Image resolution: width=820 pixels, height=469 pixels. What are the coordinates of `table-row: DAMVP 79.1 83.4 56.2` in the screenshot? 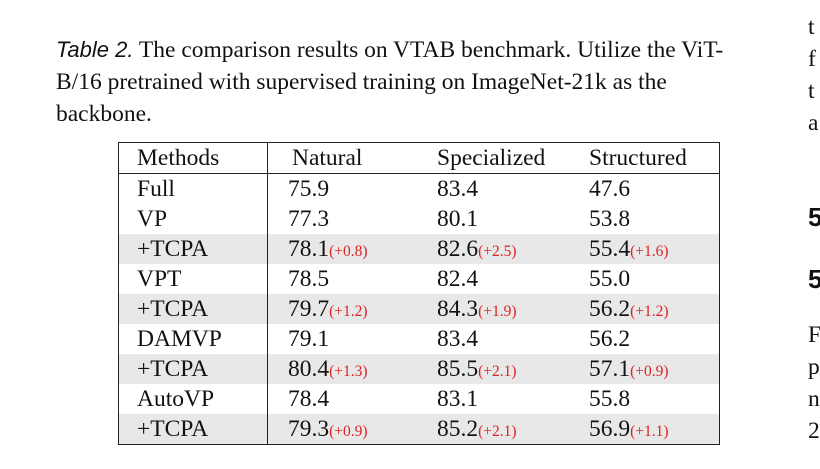 It's located at (419, 339).